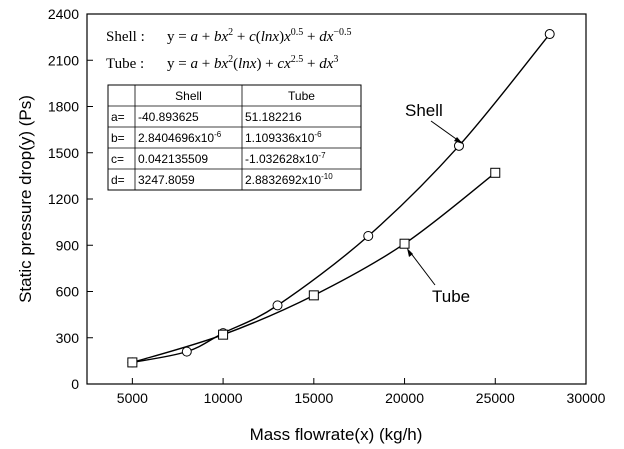  Describe the element at coordinates (118, 117) in the screenshot. I see `table-row-key: a=` at that location.